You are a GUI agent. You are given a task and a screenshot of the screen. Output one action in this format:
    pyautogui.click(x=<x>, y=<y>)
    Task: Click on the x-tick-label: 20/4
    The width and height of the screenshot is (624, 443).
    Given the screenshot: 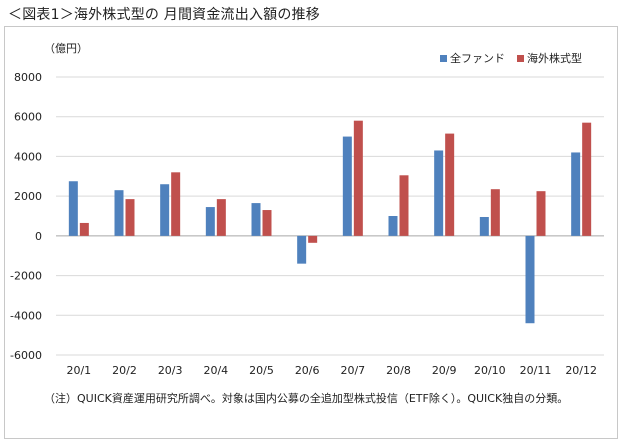 What is the action you would take?
    pyautogui.click(x=215, y=370)
    